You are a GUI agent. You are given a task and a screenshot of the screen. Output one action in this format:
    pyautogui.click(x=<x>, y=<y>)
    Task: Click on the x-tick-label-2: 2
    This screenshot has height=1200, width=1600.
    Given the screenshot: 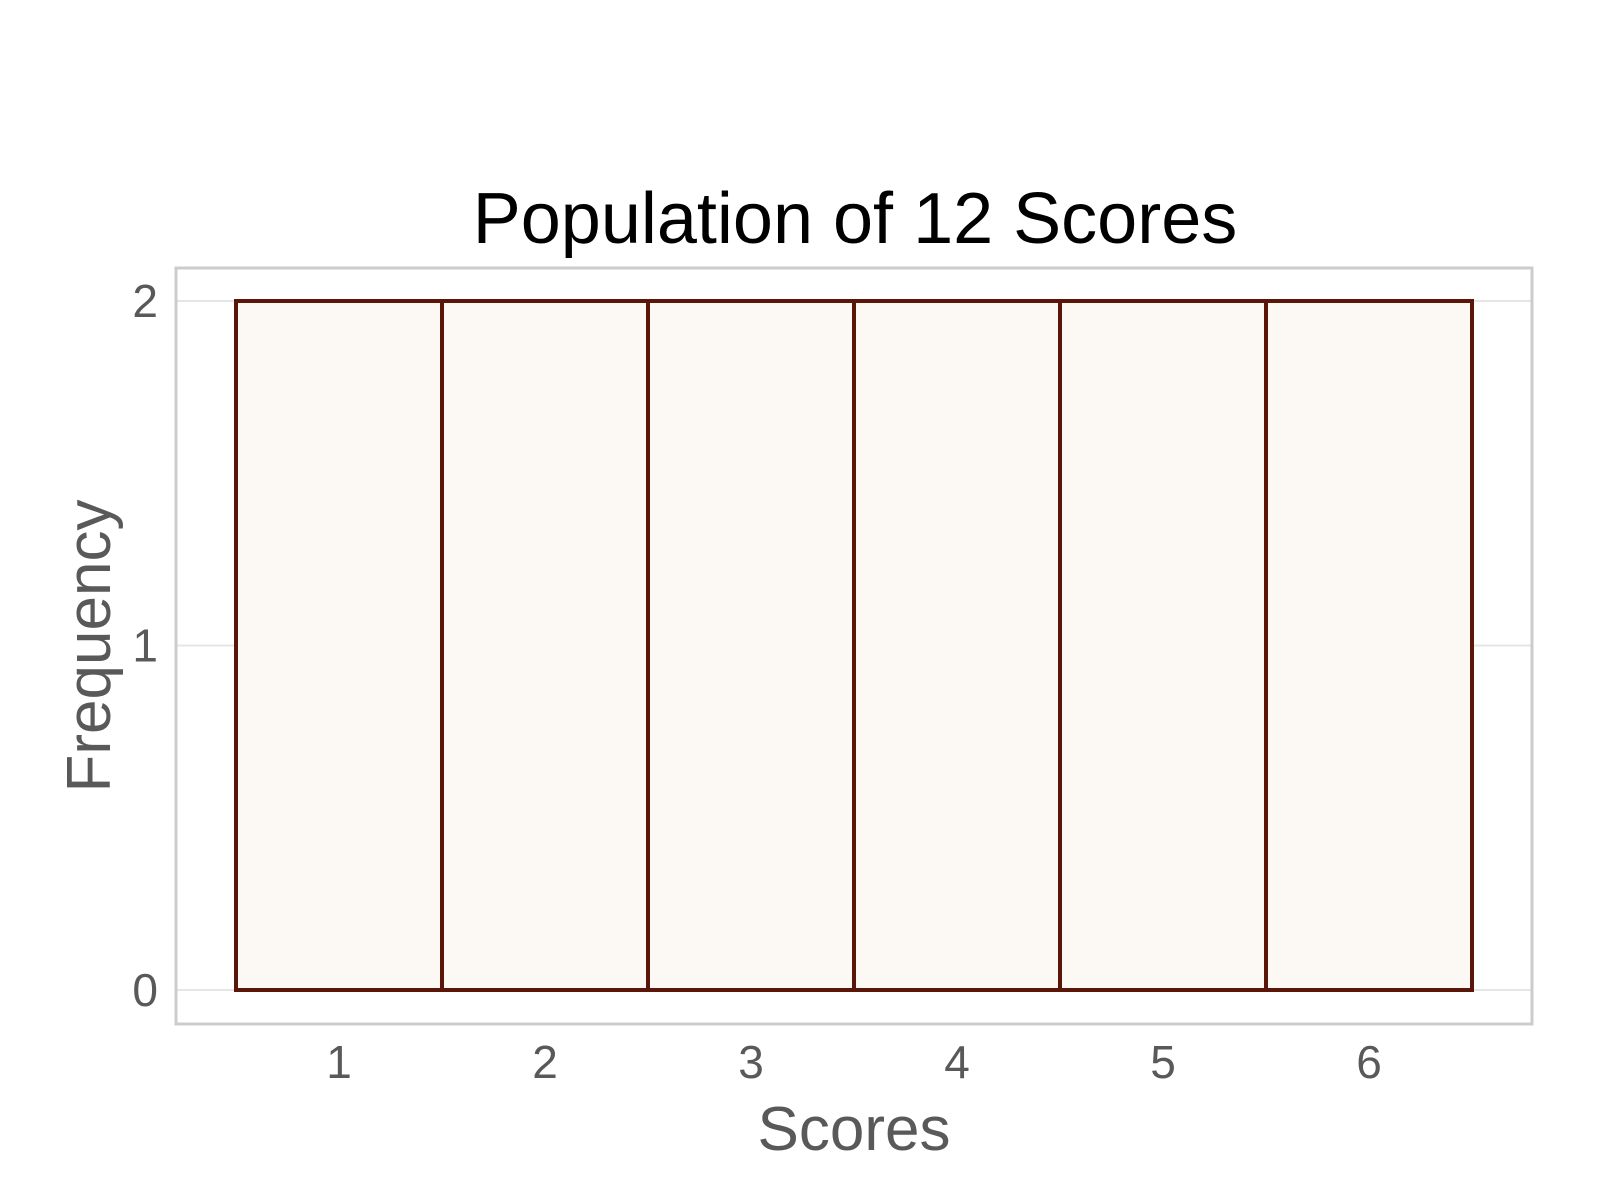 What is the action you would take?
    pyautogui.click(x=545, y=1062)
    